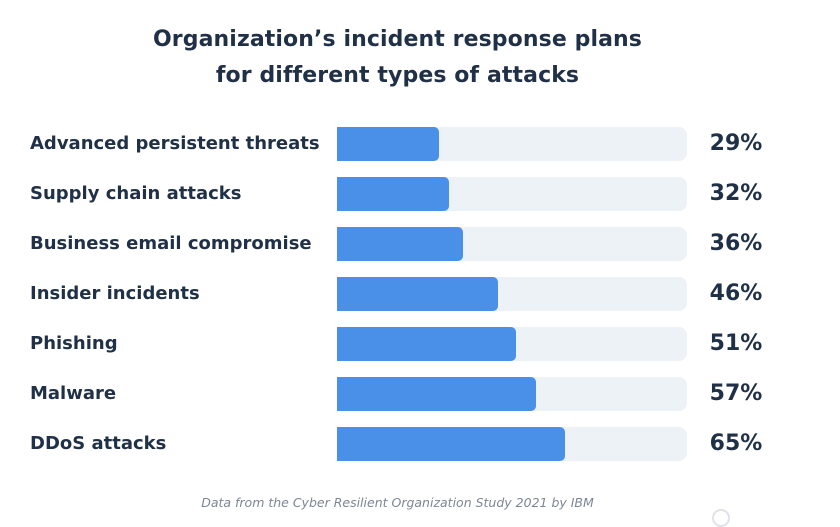 Image resolution: width=840 pixels, height=527 pixels. I want to click on value-label: 36%, so click(736, 243).